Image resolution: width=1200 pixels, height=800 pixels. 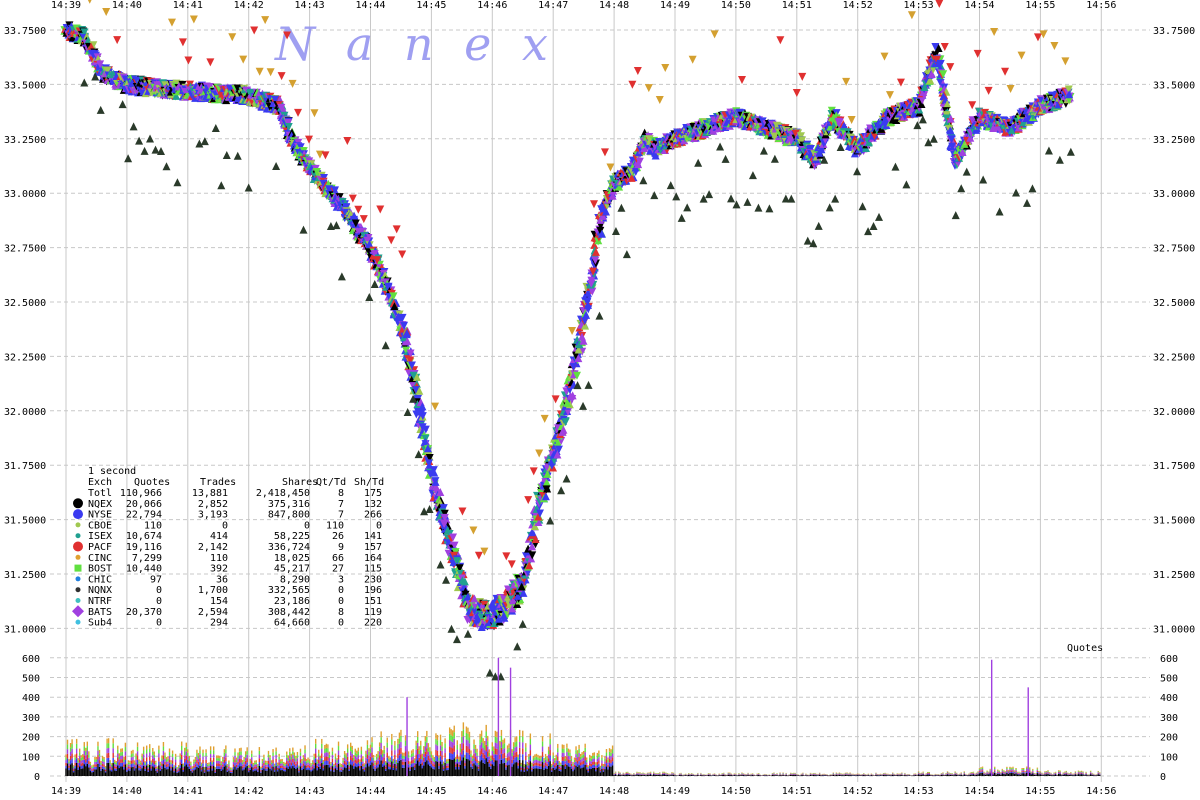 I want to click on watermark-text: N a n e x, so click(x=415, y=44).